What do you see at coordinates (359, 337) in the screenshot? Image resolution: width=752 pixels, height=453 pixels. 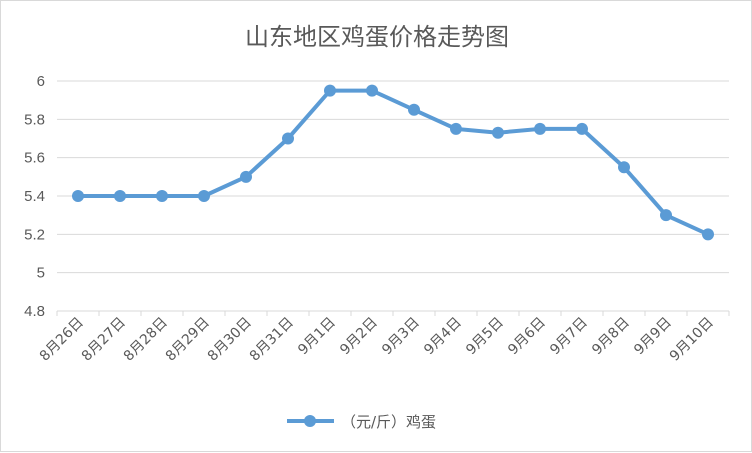 I see `x-tick-label: 9月2日` at bounding box center [359, 337].